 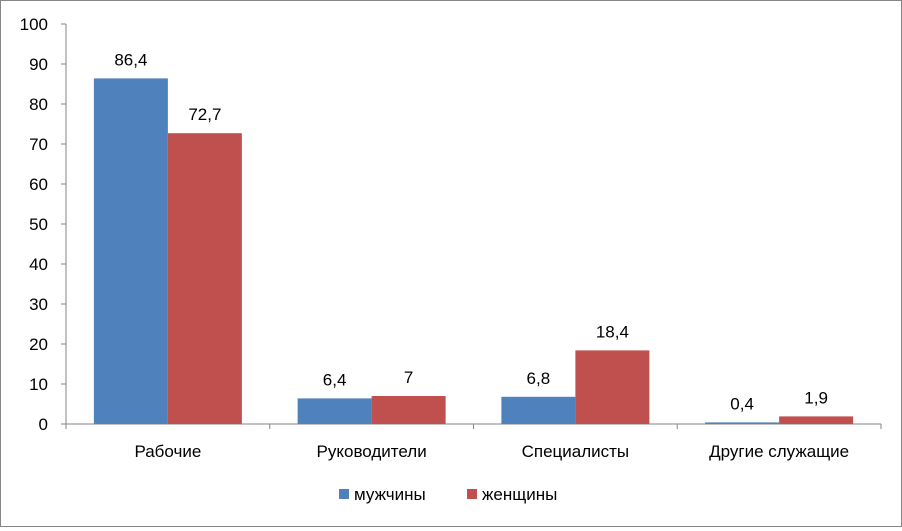 What do you see at coordinates (130, 59) in the screenshot?
I see `data-label: 86,4` at bounding box center [130, 59].